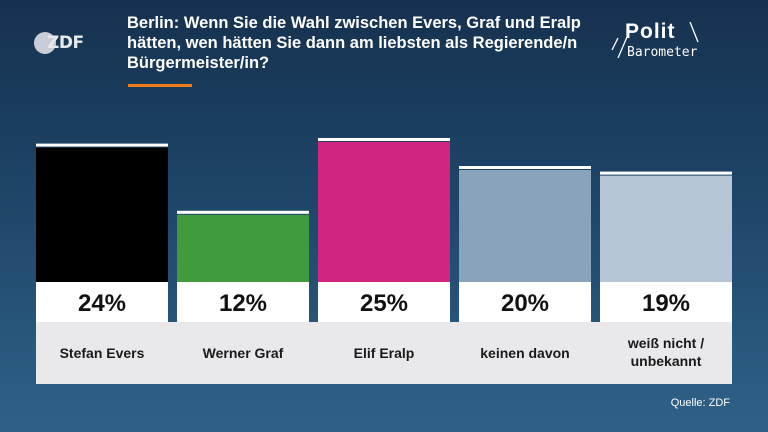  I want to click on category-label-1: Stefan Evers, so click(102, 353).